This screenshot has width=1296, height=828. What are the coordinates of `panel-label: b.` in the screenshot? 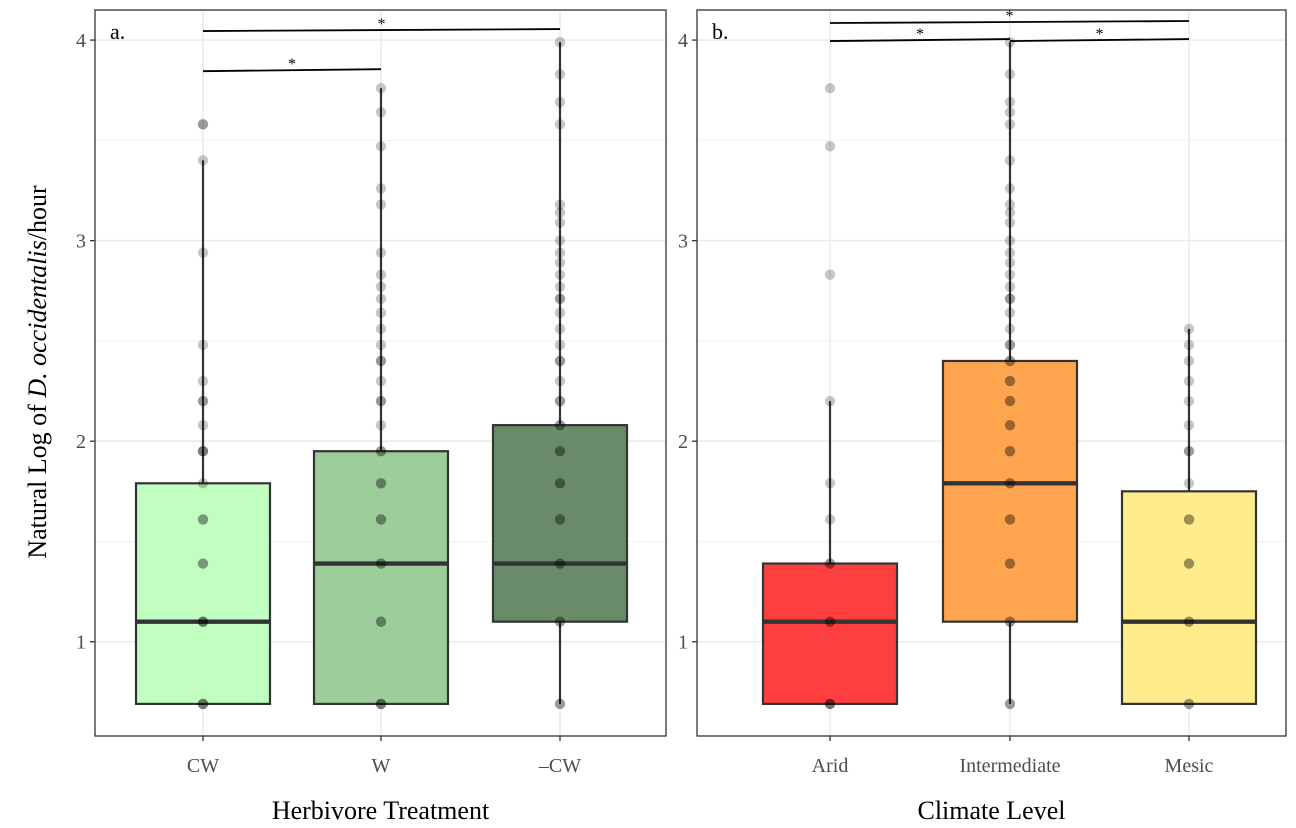 It's located at (720, 31).